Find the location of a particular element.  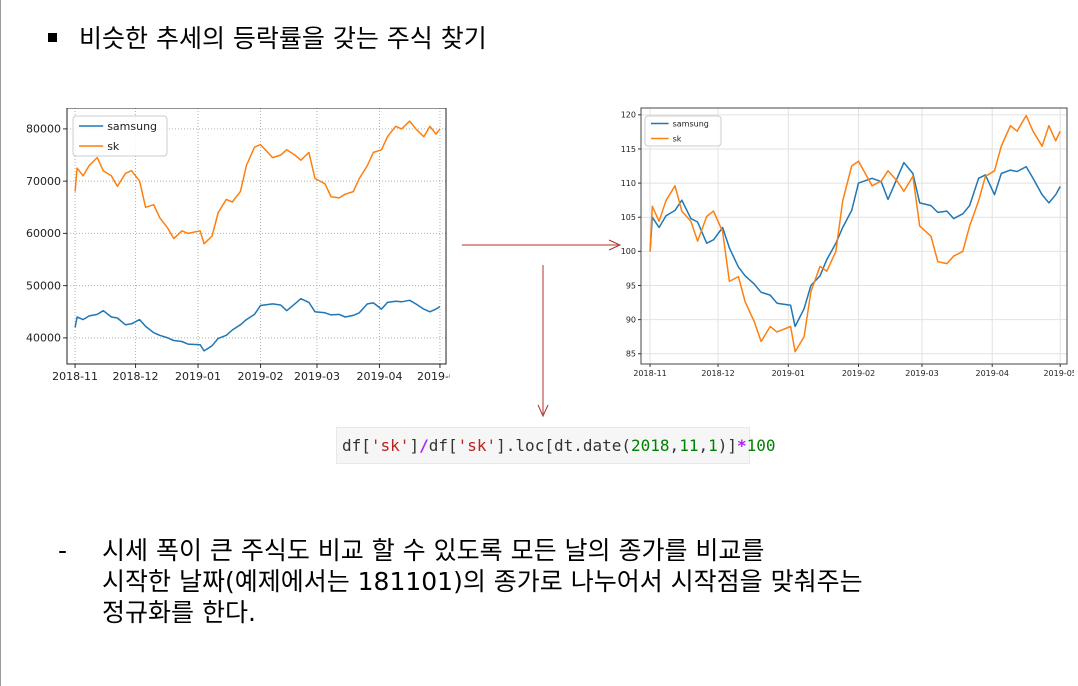

explanation-line: 정규화를 한다. is located at coordinates (179, 612).